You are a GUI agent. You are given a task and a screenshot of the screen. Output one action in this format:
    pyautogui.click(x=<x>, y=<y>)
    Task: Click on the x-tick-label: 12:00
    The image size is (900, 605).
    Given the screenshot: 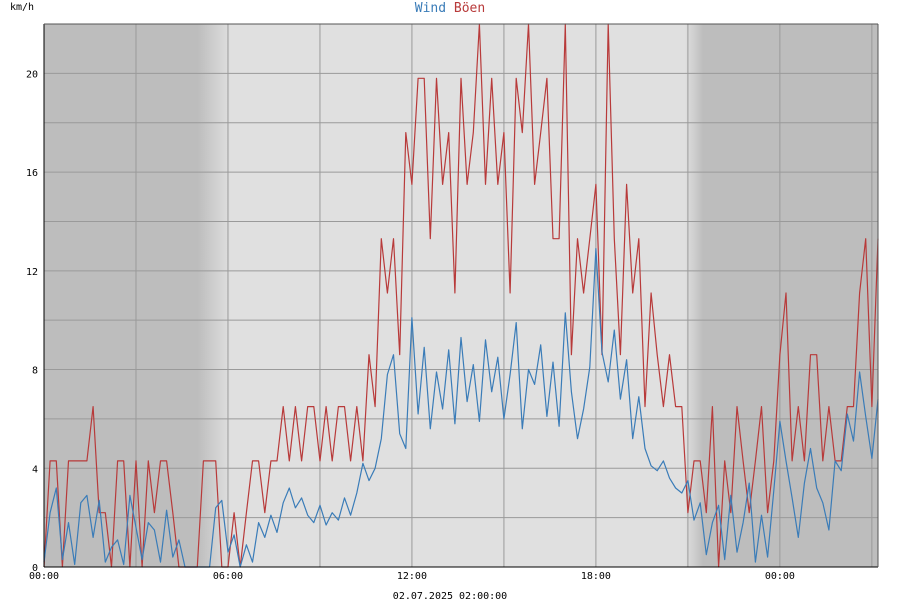 What is the action you would take?
    pyautogui.click(x=412, y=576)
    